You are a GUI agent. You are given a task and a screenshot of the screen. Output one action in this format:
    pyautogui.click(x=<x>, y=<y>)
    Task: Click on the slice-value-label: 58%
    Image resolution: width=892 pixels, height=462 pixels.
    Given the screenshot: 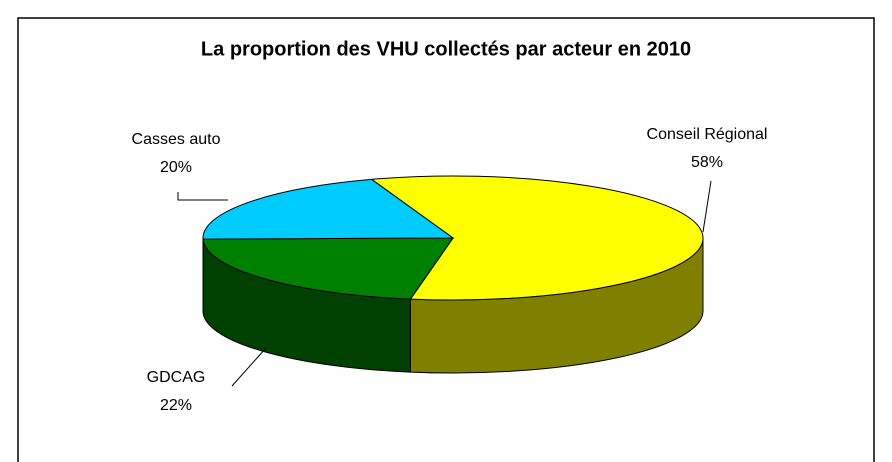 What is the action you would take?
    pyautogui.click(x=707, y=162)
    